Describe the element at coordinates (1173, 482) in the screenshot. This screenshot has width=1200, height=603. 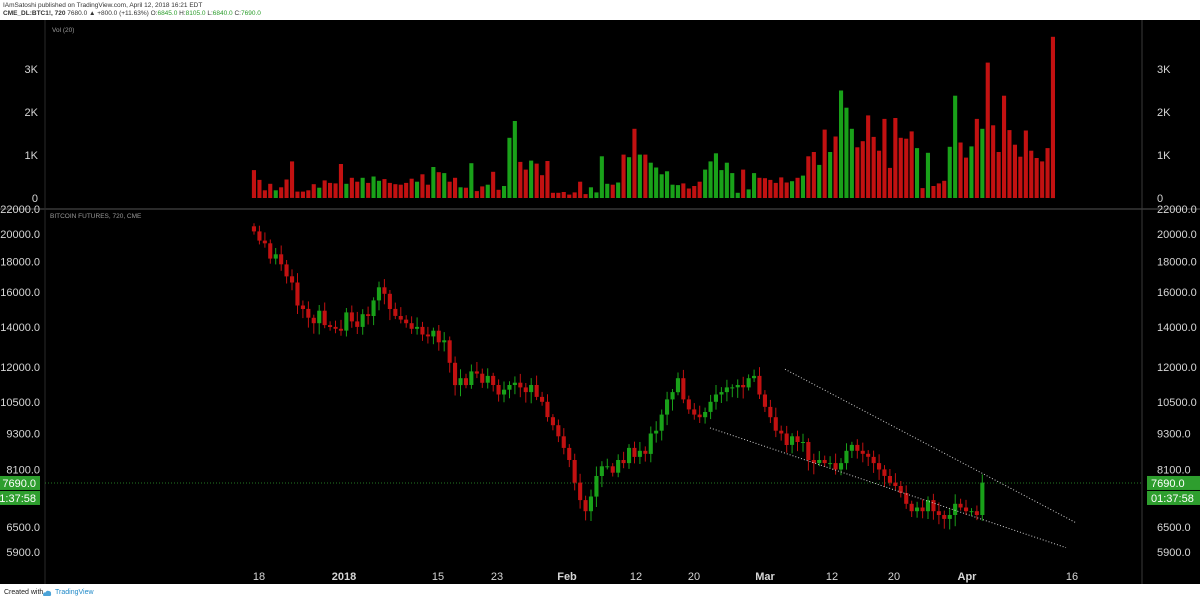
I see `price-badge-right` at that location.